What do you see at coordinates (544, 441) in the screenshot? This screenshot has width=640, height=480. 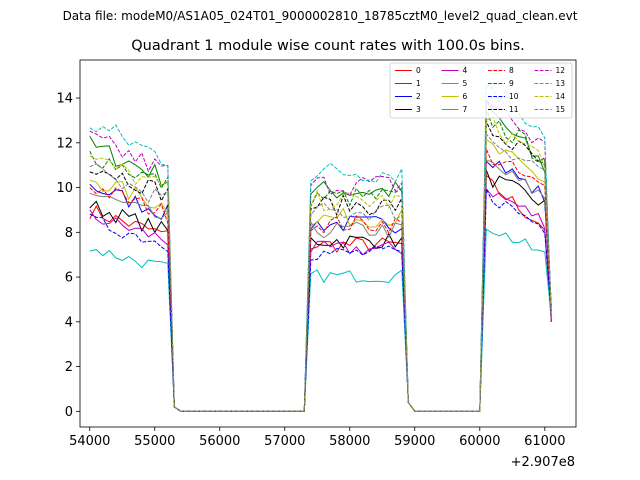 I see `x-tick-label: 61000` at bounding box center [544, 441].